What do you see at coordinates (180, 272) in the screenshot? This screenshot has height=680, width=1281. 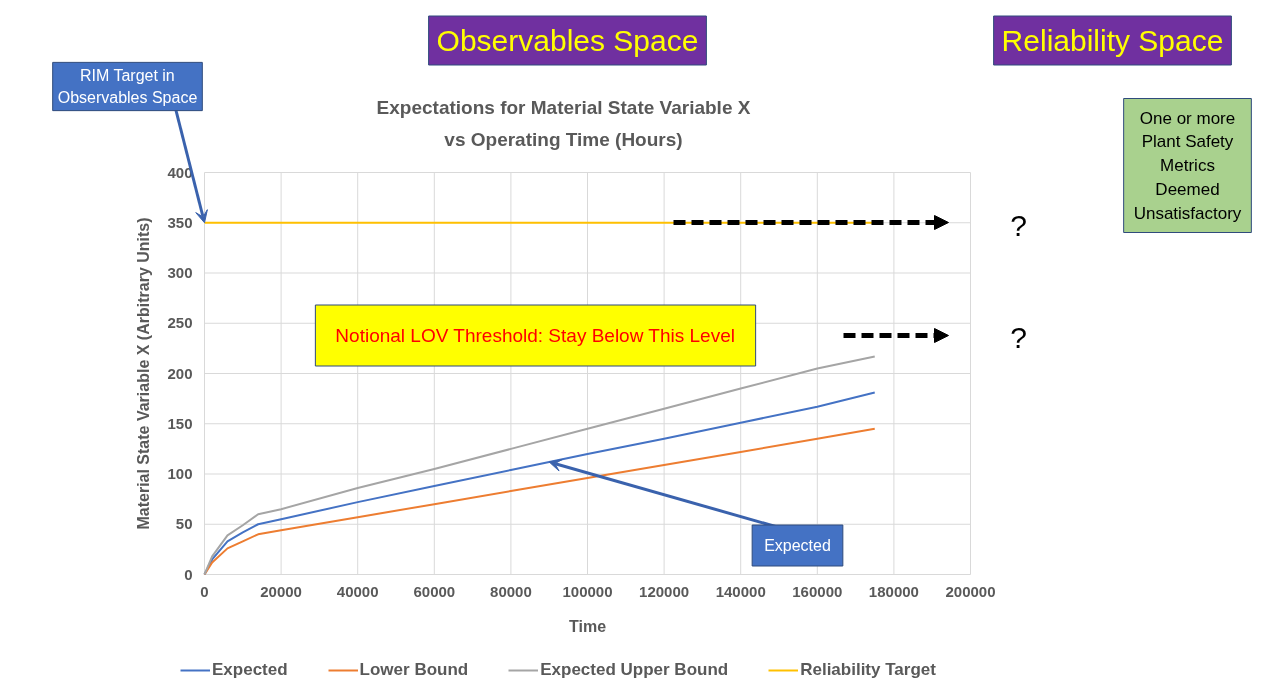 I see `y-tick-label: 300` at bounding box center [180, 272].